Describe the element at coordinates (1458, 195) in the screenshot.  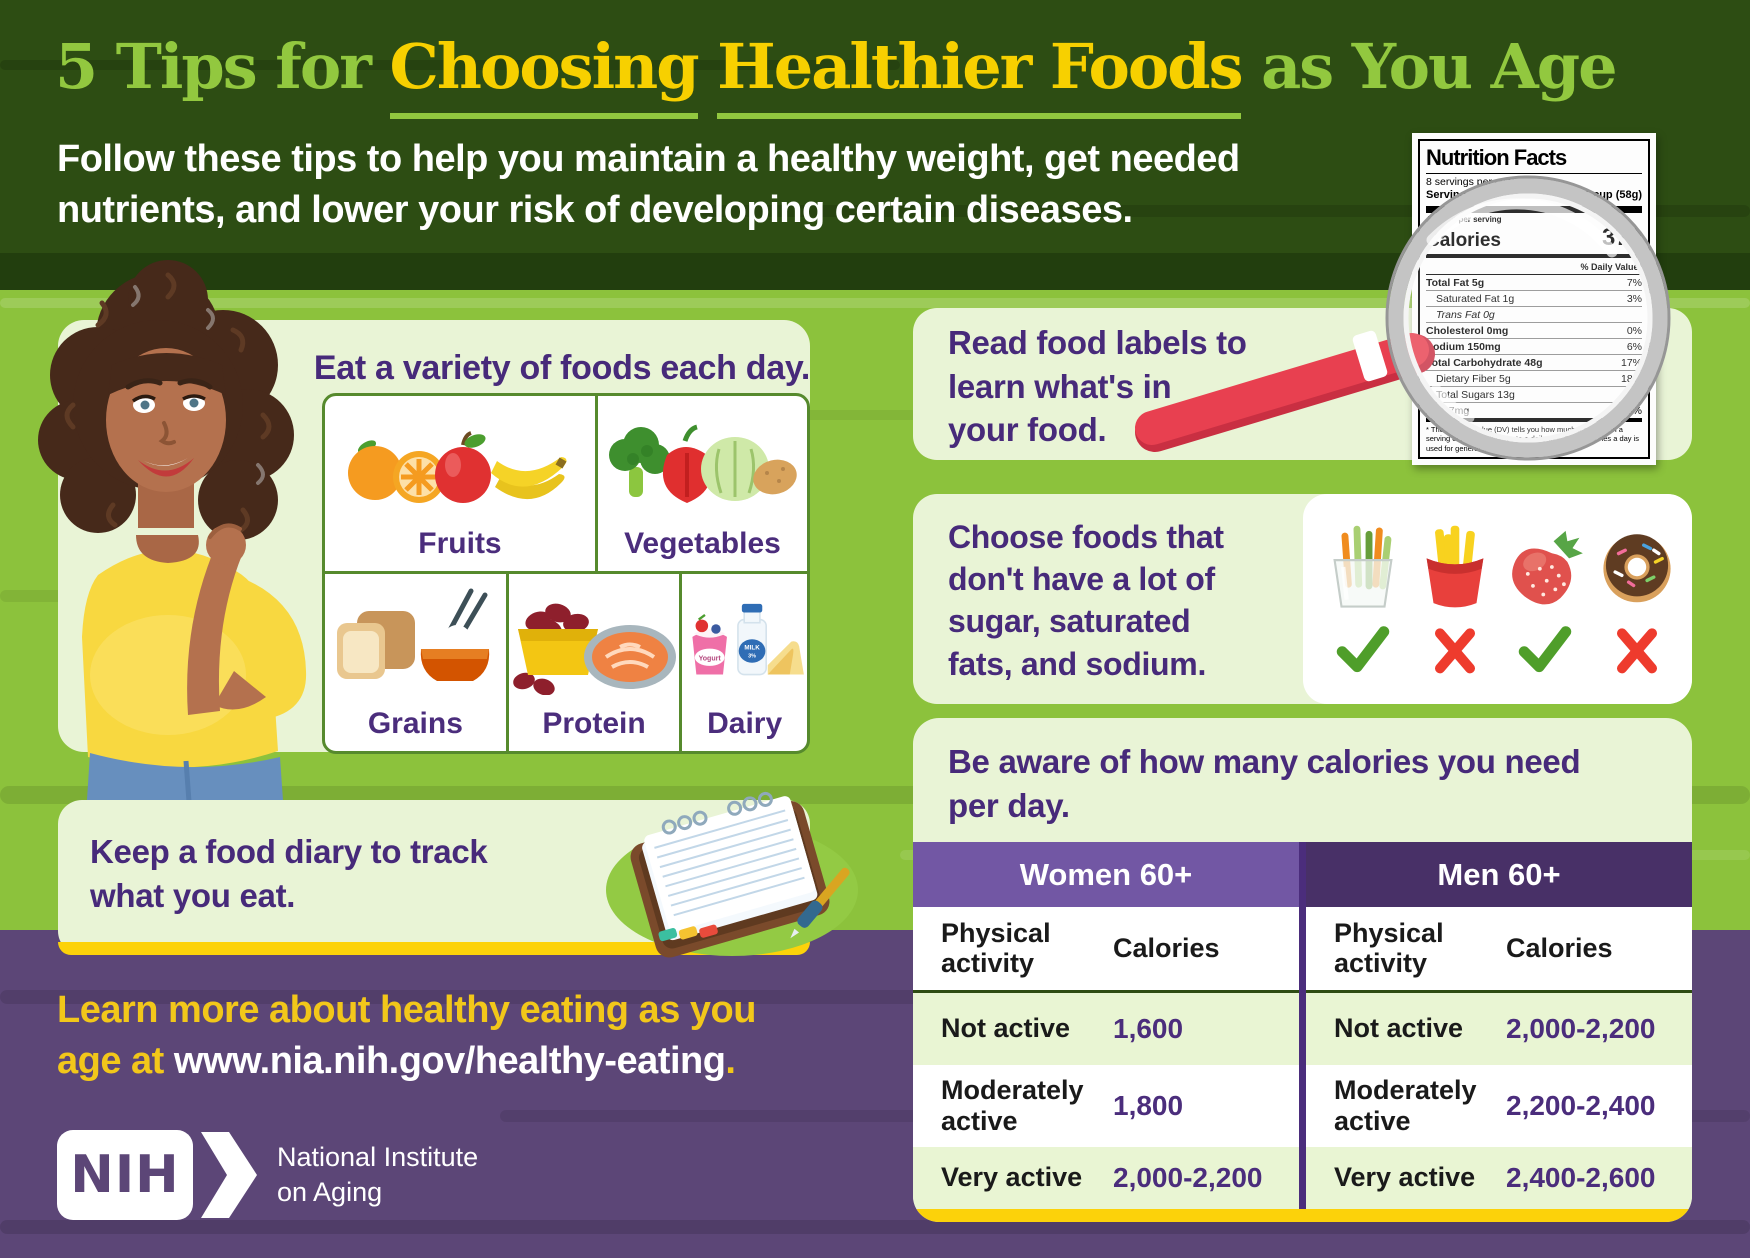
I see `serving-size-label: Serving size` at that location.